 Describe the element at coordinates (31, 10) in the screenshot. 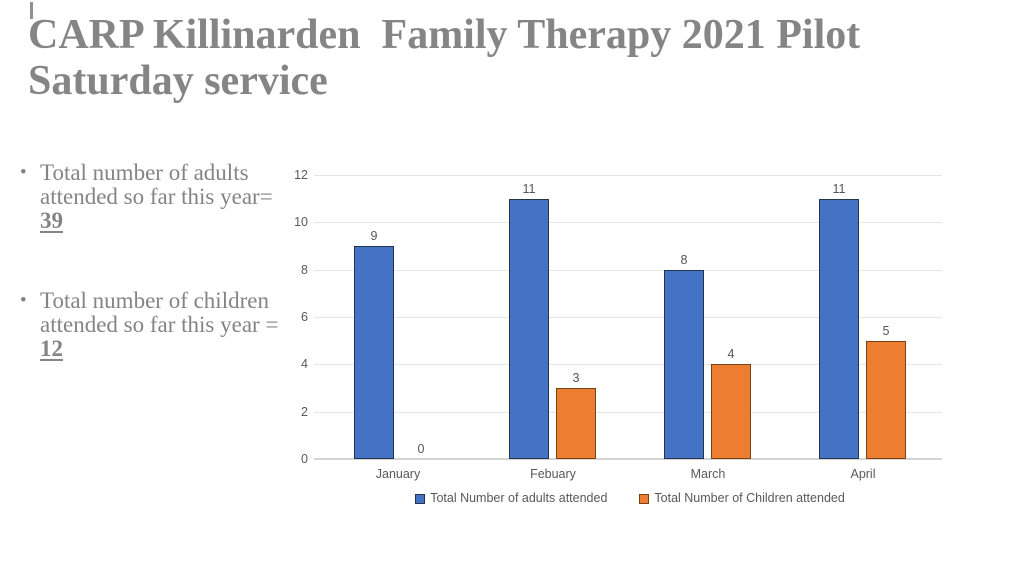

I see `stray-mark` at that location.